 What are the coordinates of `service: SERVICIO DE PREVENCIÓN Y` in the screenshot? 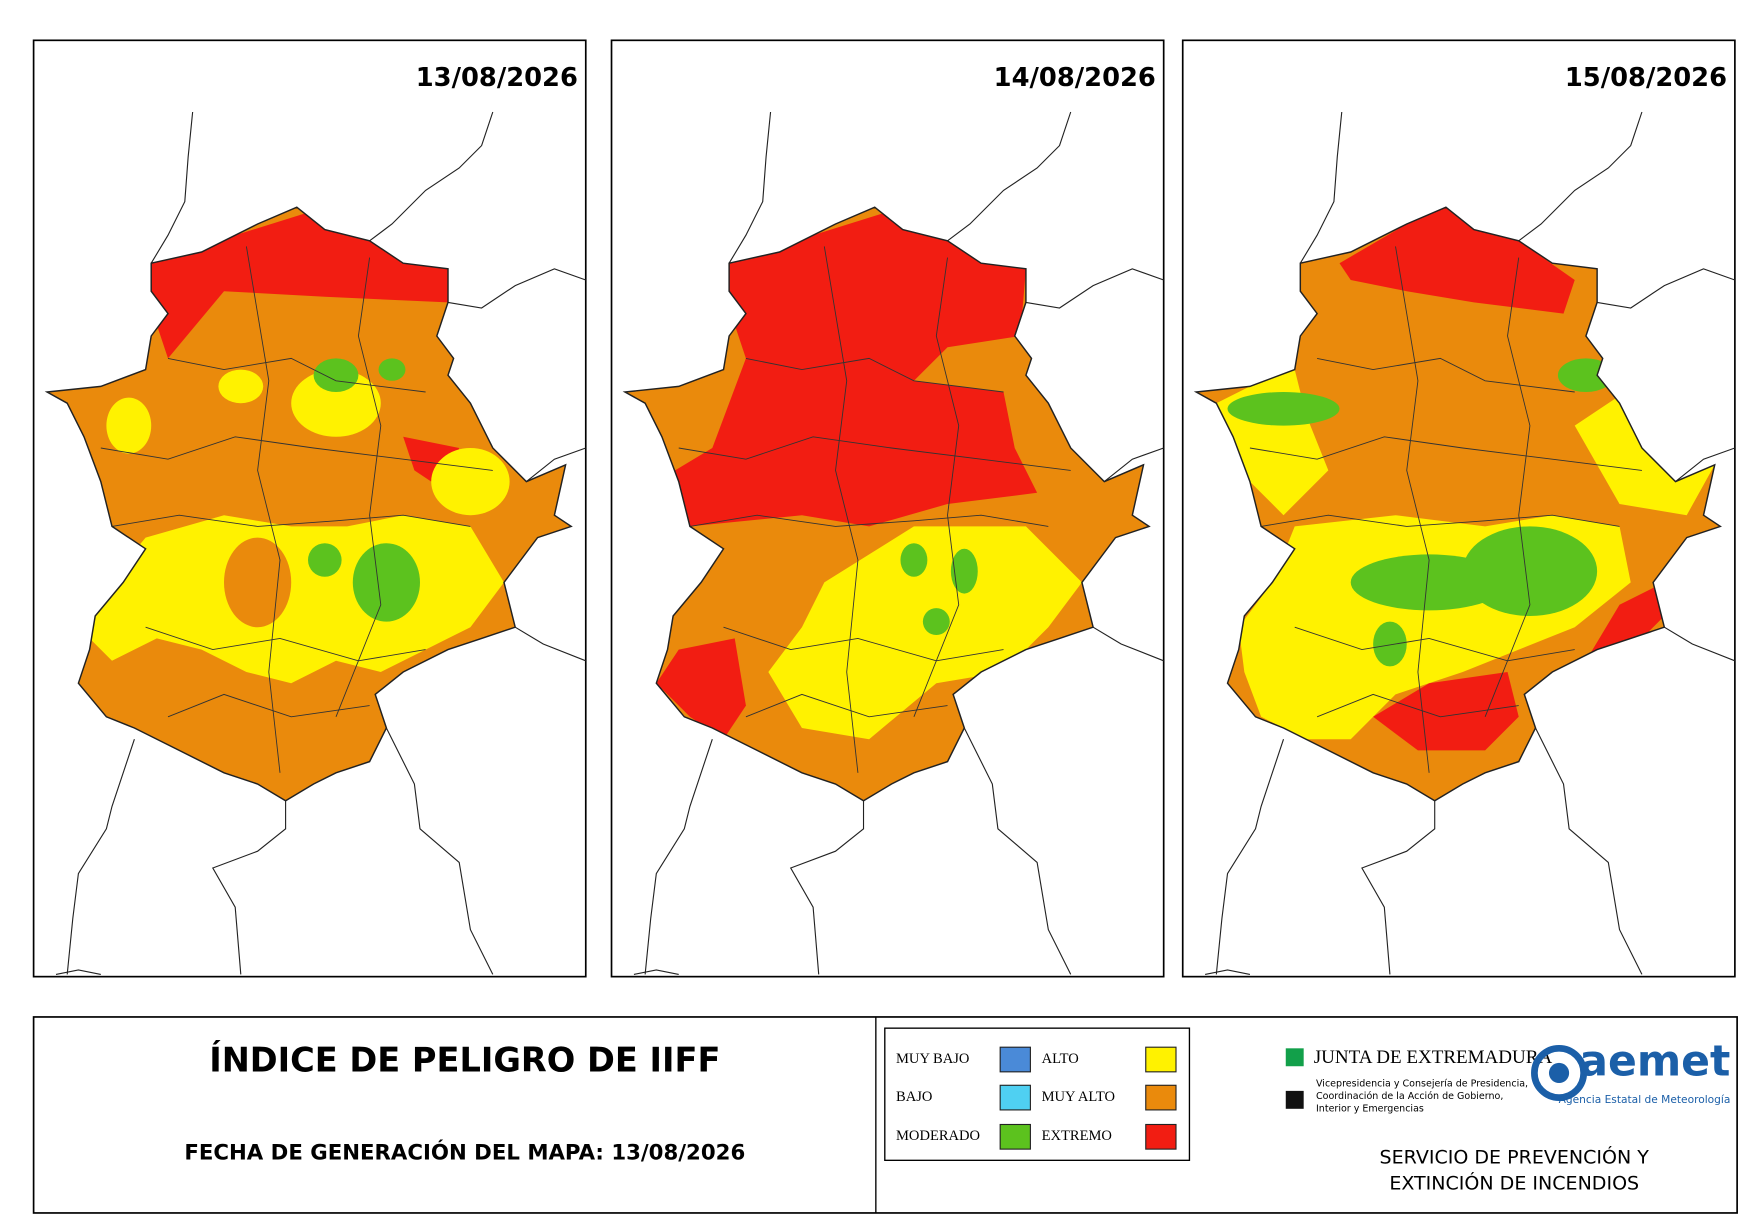 It's located at (1515, 1157).